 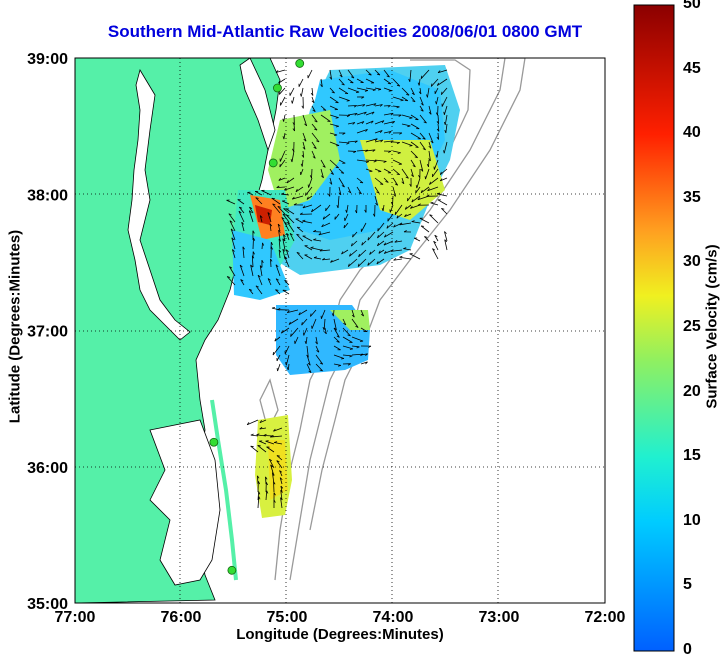 I want to click on x-tick-label: 72:00, so click(x=605, y=617).